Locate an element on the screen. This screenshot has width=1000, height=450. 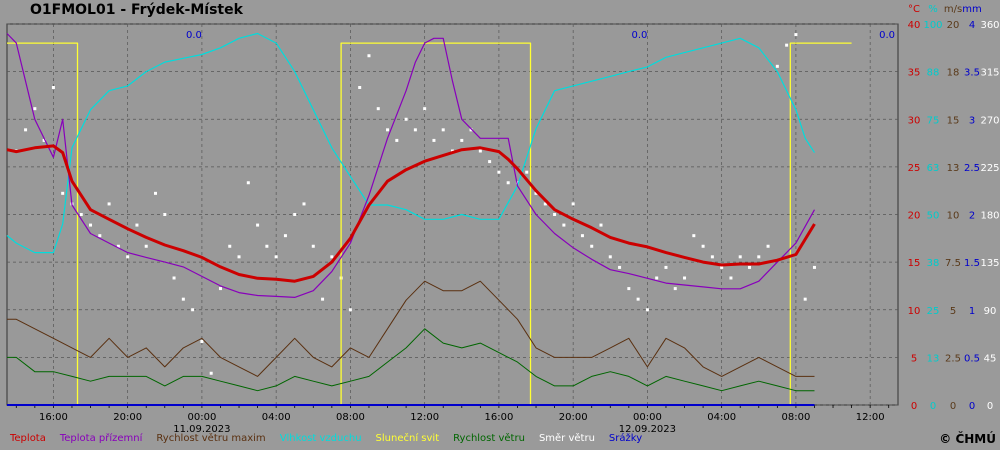
y-tick-label-humidity: 88 is located at coordinates (933, 73).